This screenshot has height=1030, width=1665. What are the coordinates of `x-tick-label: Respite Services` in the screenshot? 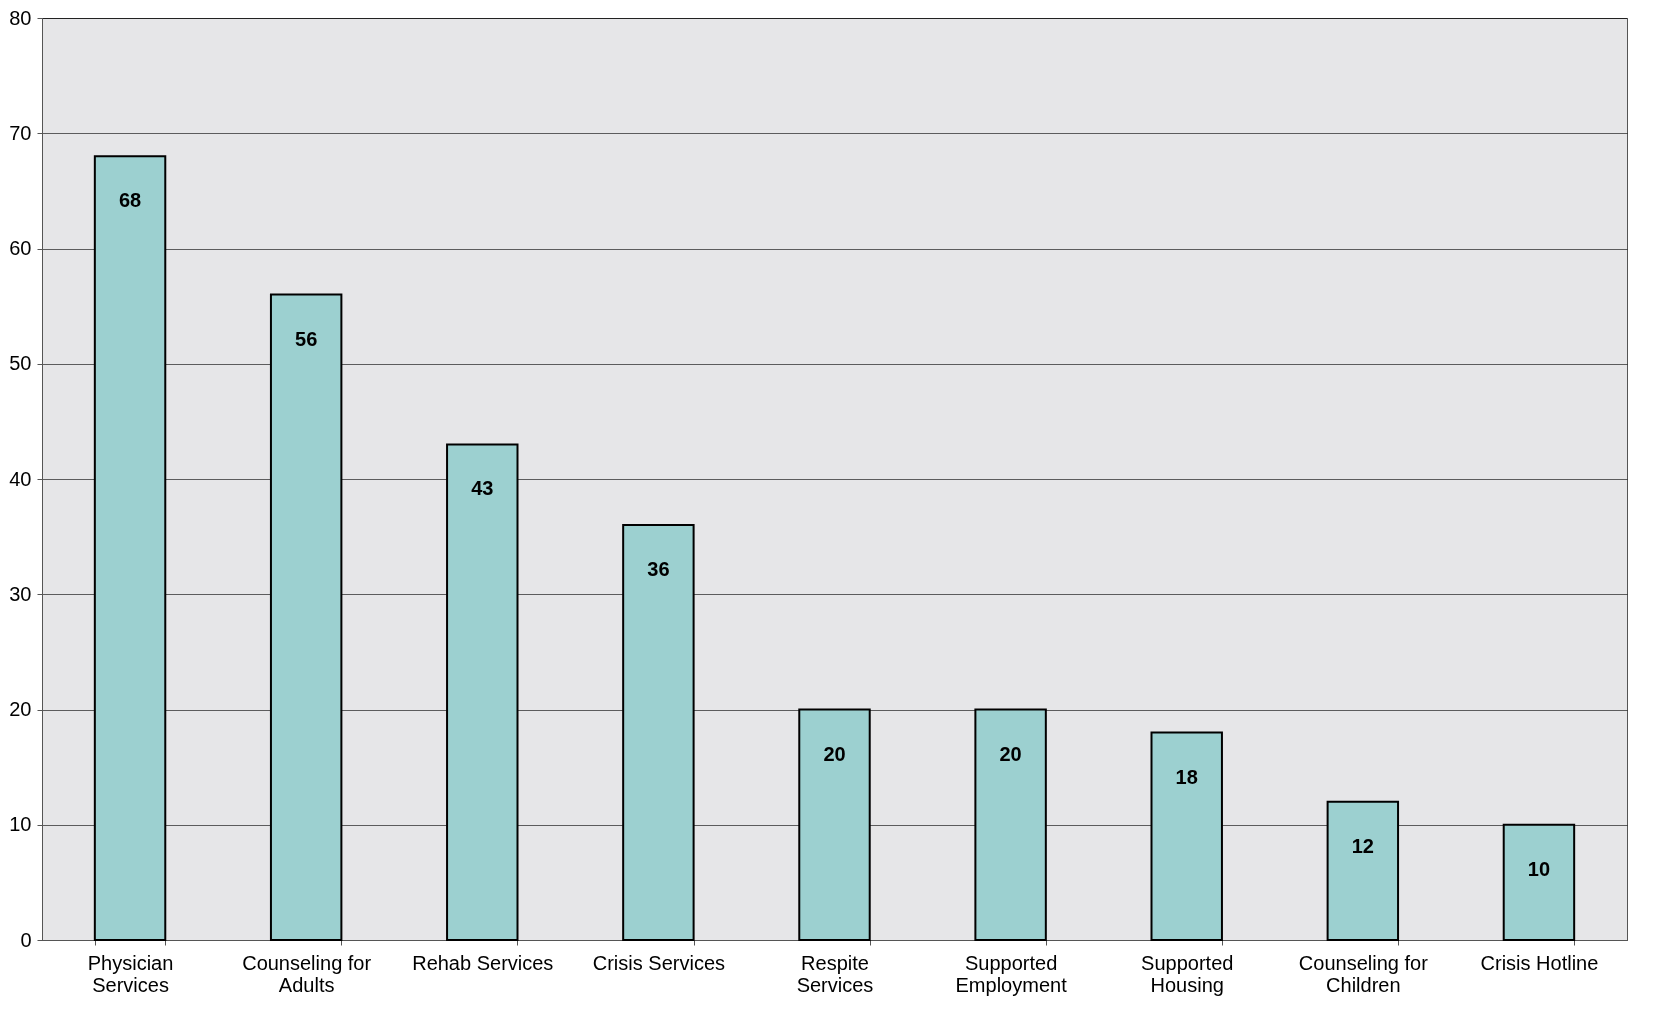 It's located at (835, 973).